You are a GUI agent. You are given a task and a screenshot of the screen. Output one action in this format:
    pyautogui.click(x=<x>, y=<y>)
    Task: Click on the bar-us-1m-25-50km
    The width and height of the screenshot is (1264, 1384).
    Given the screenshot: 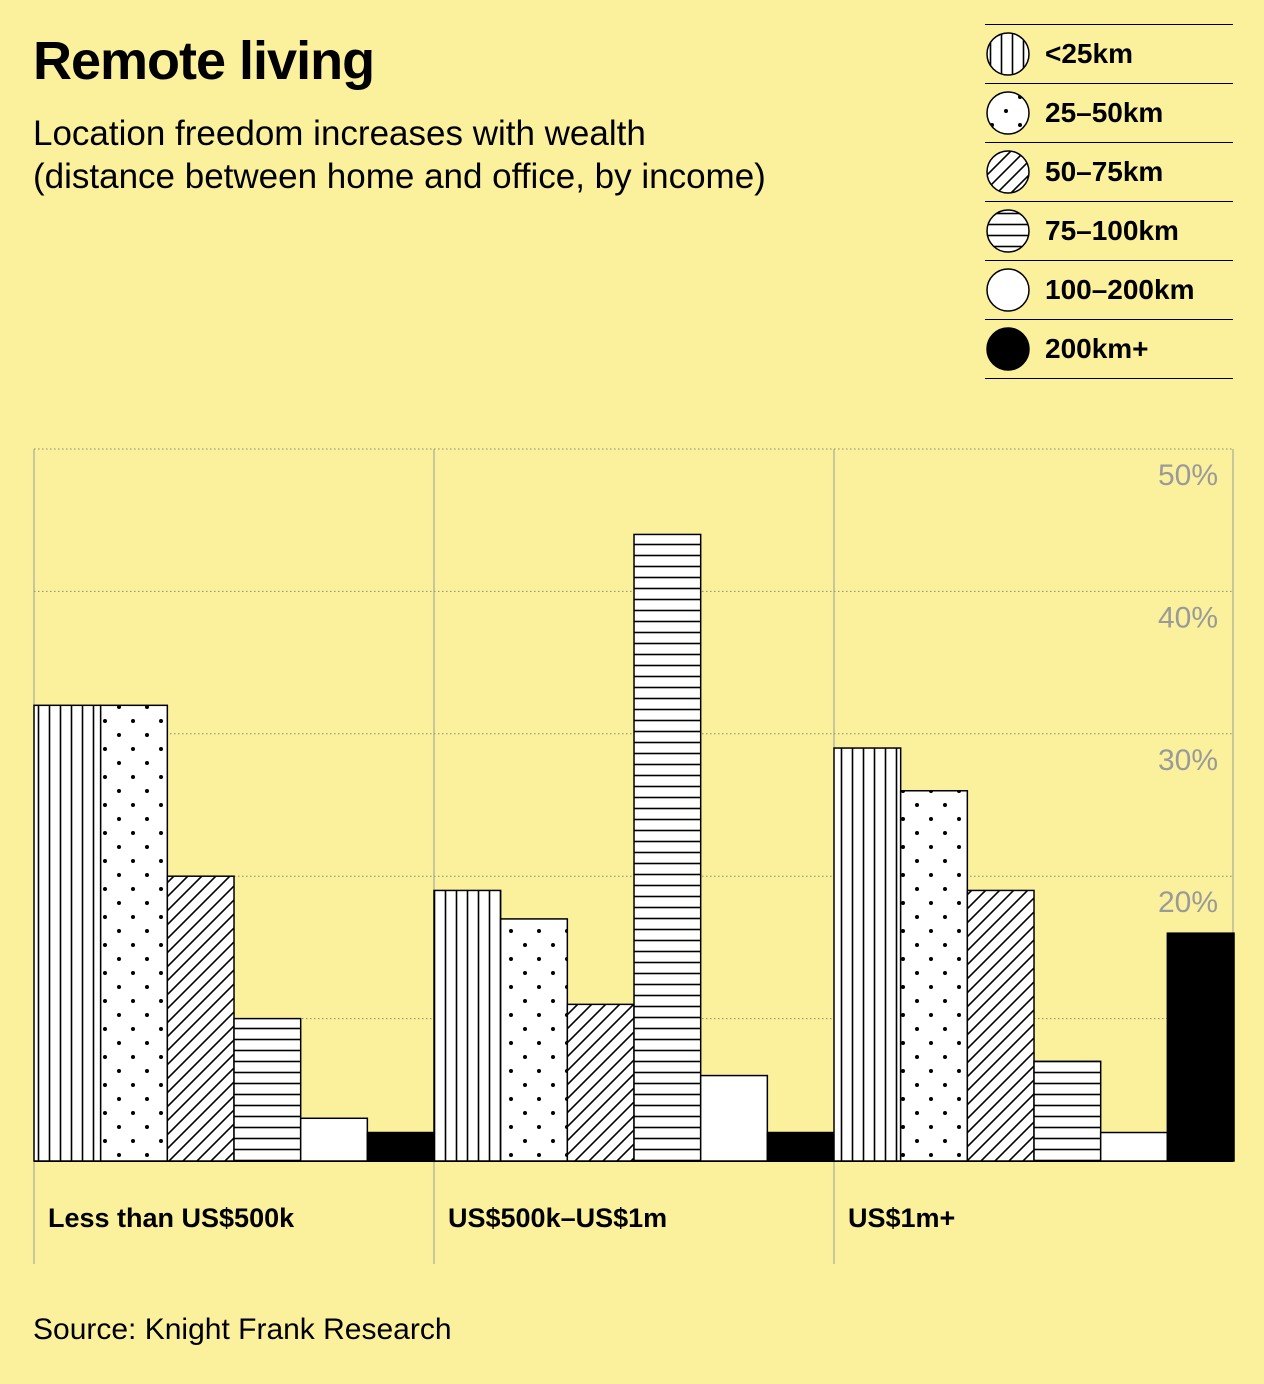 What is the action you would take?
    pyautogui.click(x=934, y=976)
    